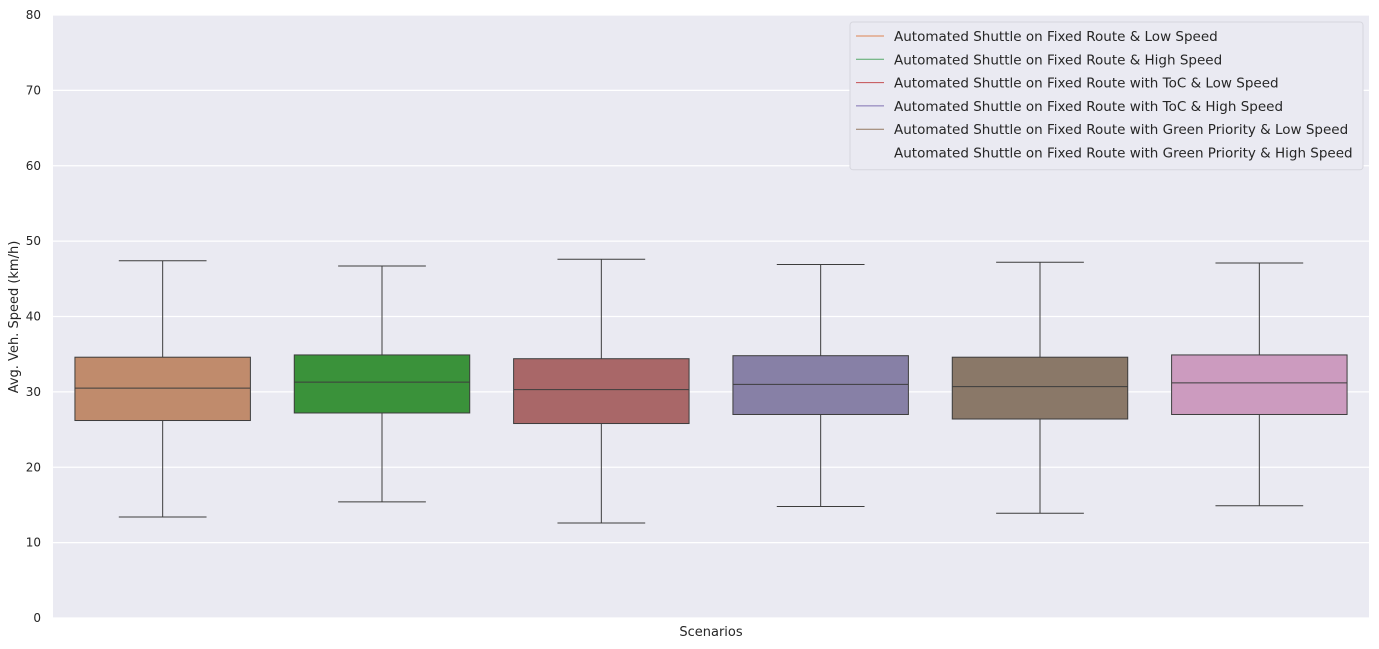 The width and height of the screenshot is (1379, 649). Describe the element at coordinates (33, 543) in the screenshot. I see `y-tick-label: 10` at that location.